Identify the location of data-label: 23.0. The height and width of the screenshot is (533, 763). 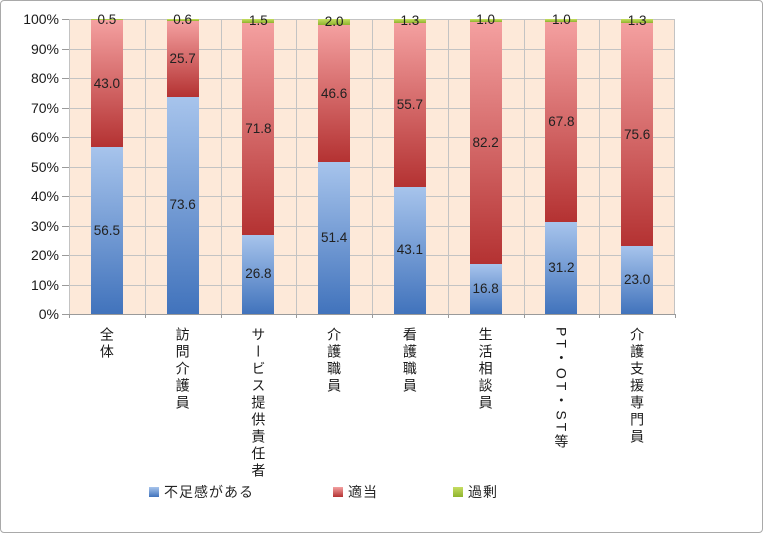
(637, 280).